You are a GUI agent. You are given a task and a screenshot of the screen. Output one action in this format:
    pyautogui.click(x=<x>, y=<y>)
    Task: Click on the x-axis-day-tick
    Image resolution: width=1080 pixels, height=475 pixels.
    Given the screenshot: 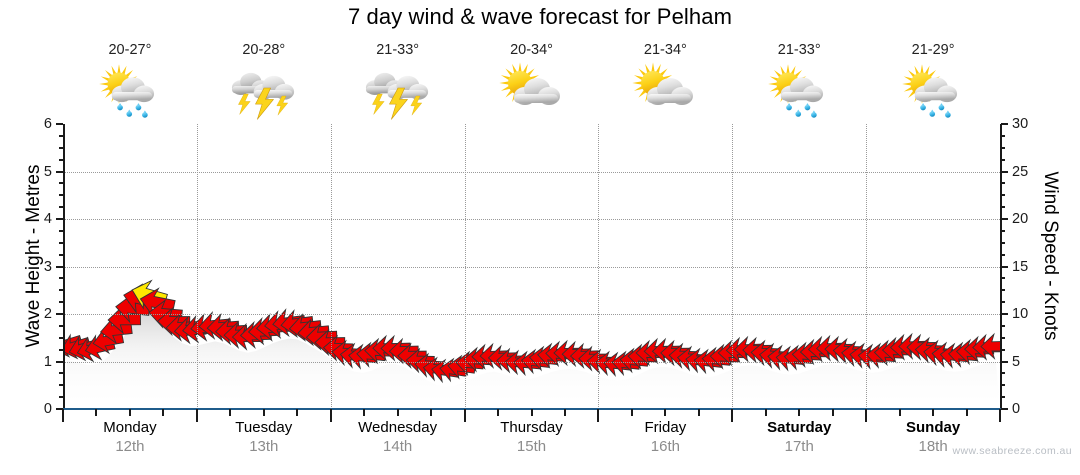 What is the action you would take?
    pyautogui.click(x=330, y=415)
    